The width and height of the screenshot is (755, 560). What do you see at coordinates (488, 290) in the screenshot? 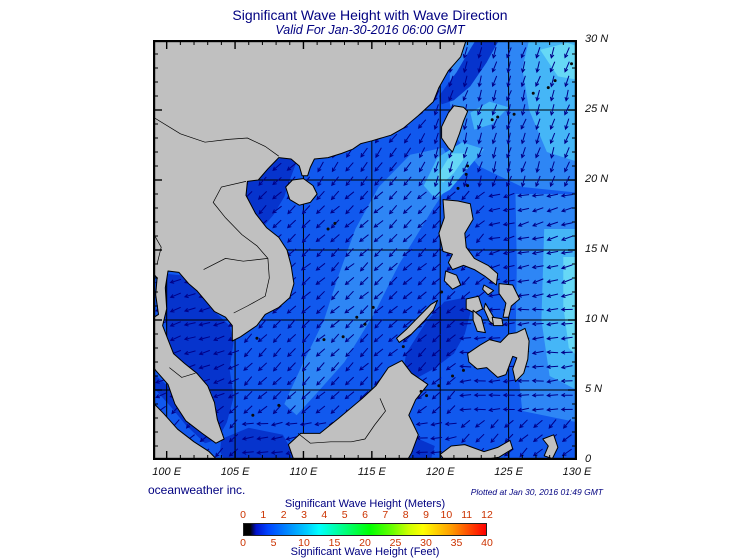
I see `landmass-masbate` at bounding box center [488, 290].